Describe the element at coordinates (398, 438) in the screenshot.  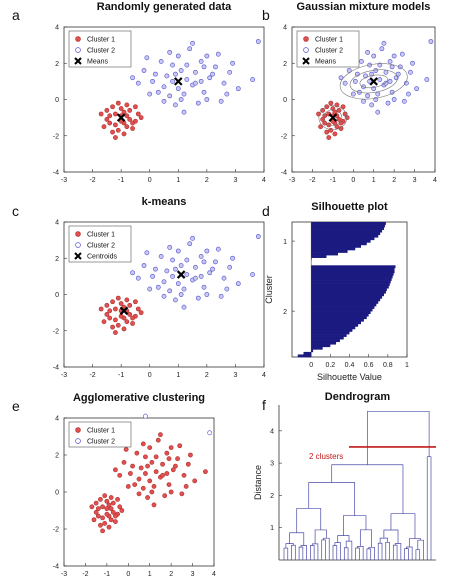
I see `dendrogram-root-link` at that location.